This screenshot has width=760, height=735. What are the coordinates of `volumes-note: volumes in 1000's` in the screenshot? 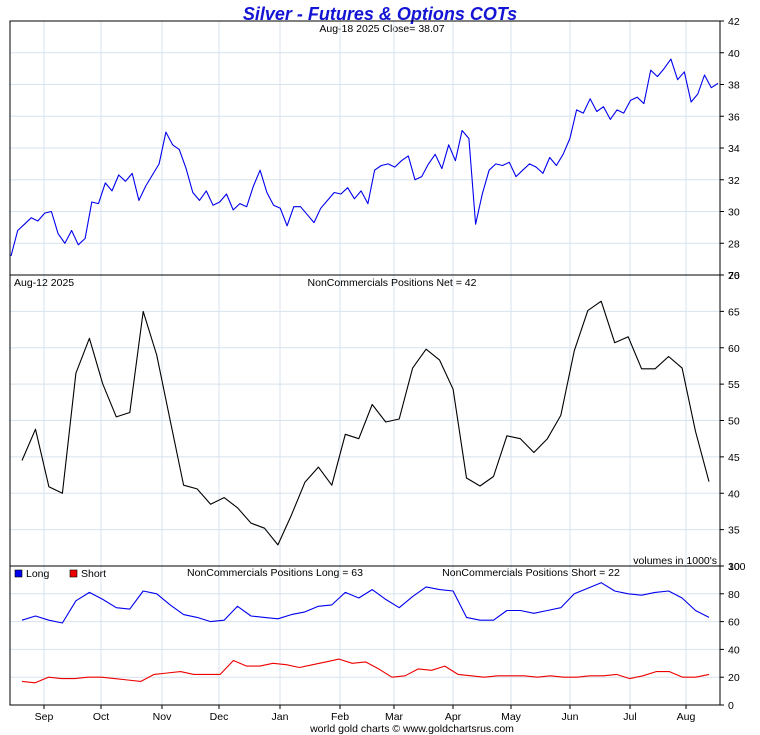 It's located at (675, 561).